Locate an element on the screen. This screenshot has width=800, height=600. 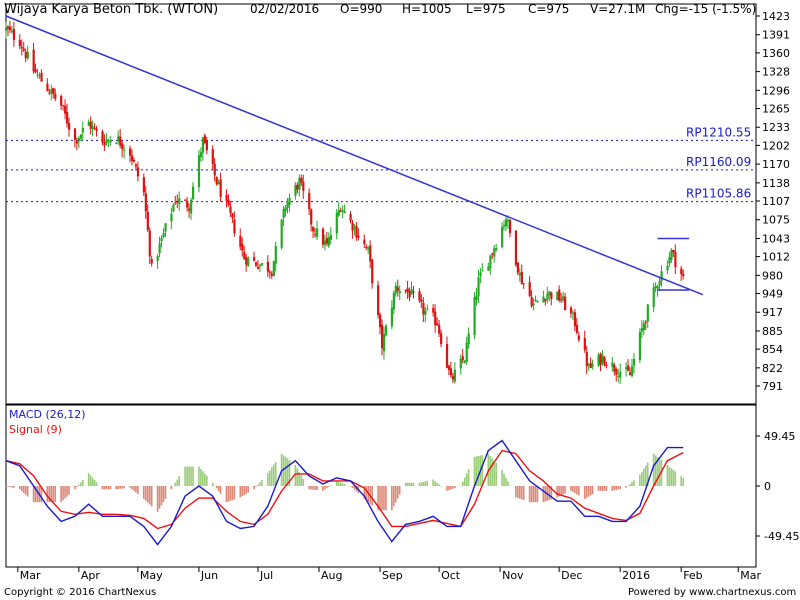
resistance-label: RP1160.09 is located at coordinates (718, 162).